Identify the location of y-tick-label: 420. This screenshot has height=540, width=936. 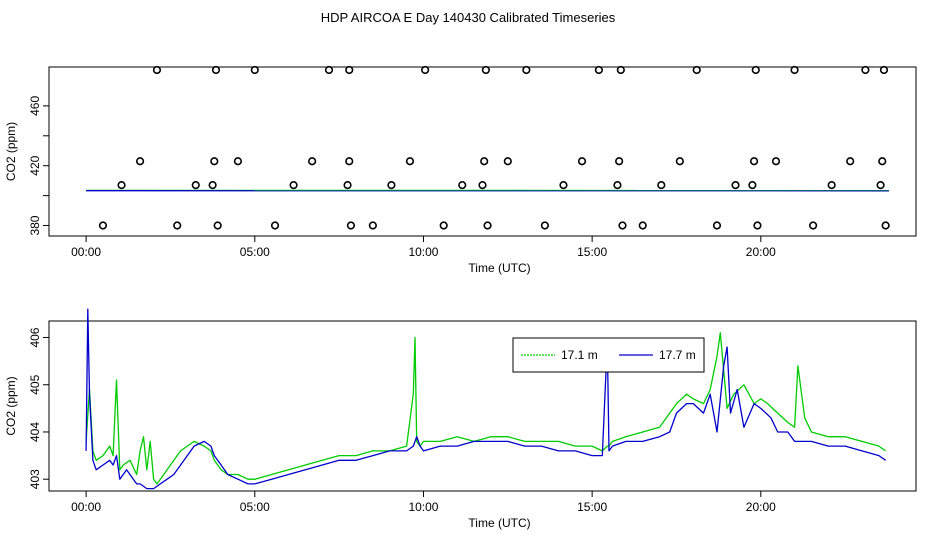
(35, 165).